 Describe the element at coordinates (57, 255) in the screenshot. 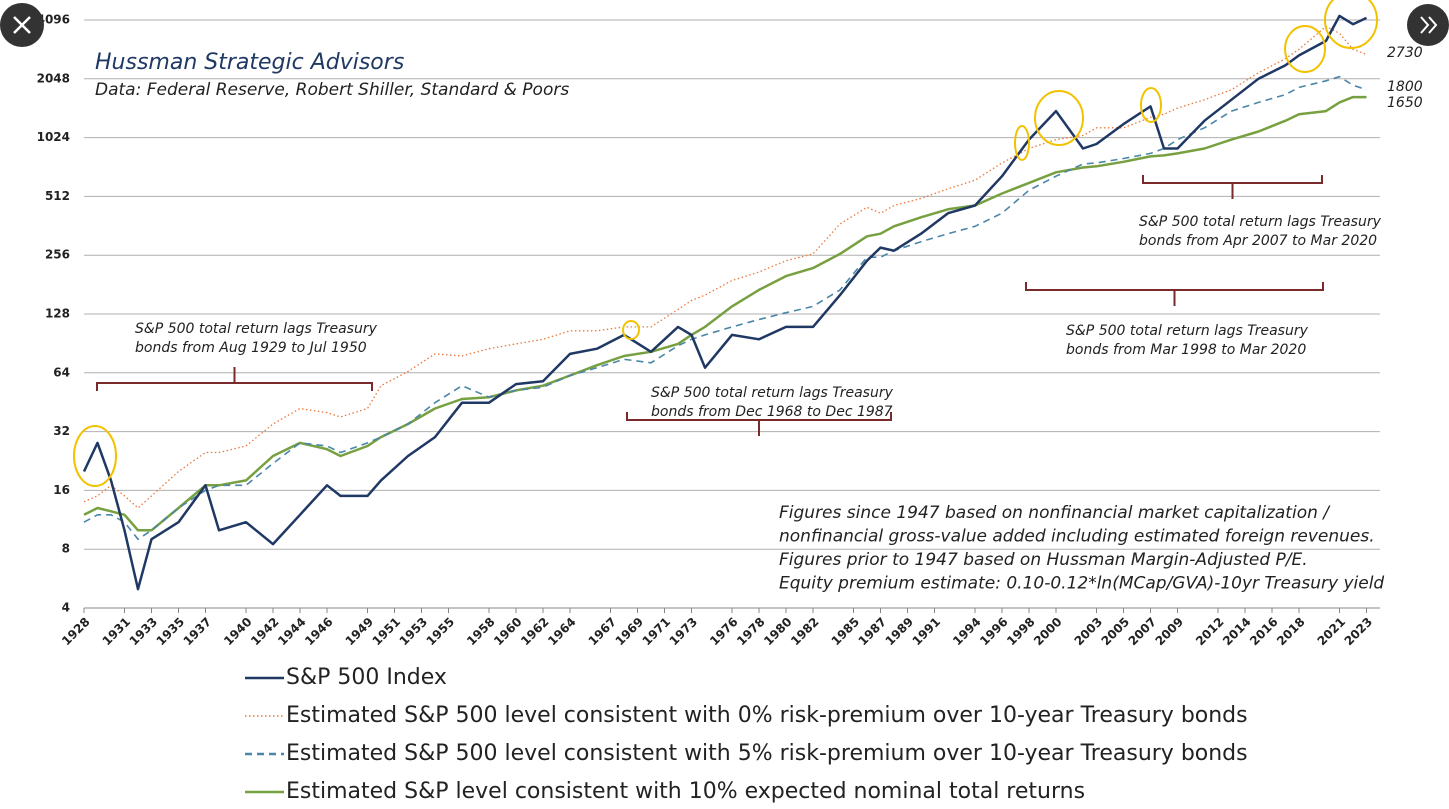

I see `y-tick-label: 256` at that location.